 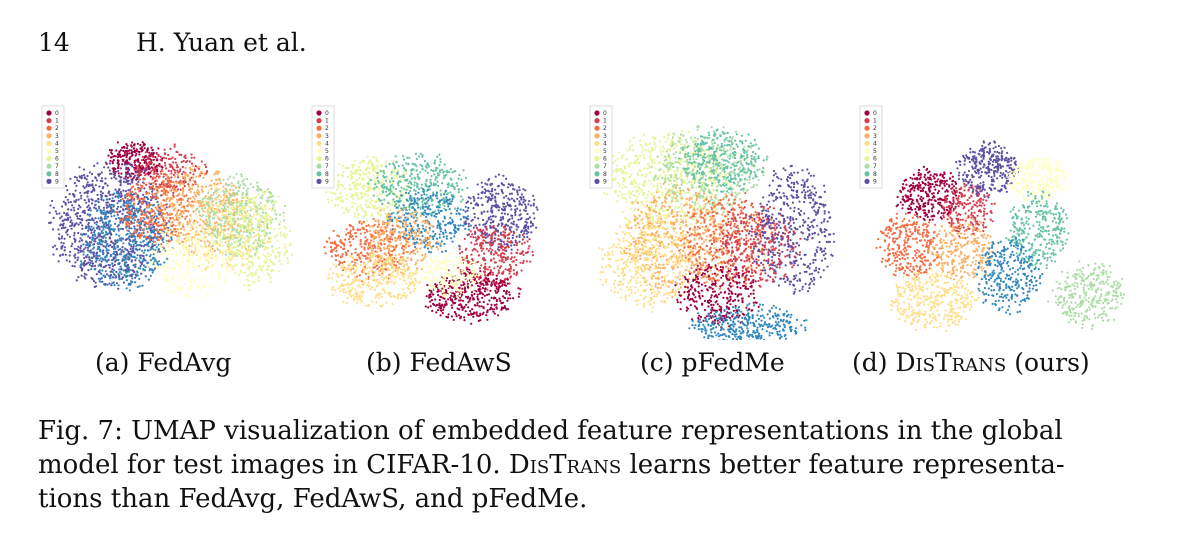 What do you see at coordinates (605, 136) in the screenshot?
I see `legend-label-3: 3` at bounding box center [605, 136].